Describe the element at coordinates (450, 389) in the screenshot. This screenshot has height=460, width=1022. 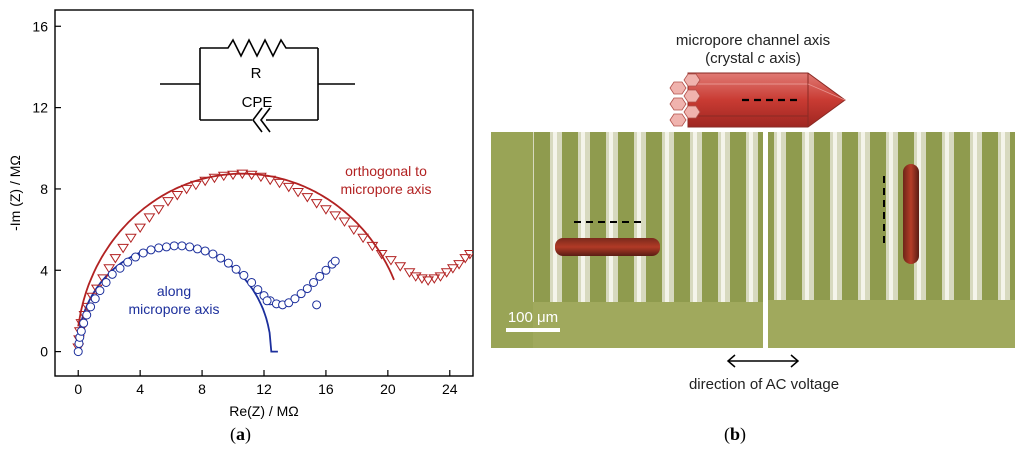
I see `x-tick-label: 24` at that location.